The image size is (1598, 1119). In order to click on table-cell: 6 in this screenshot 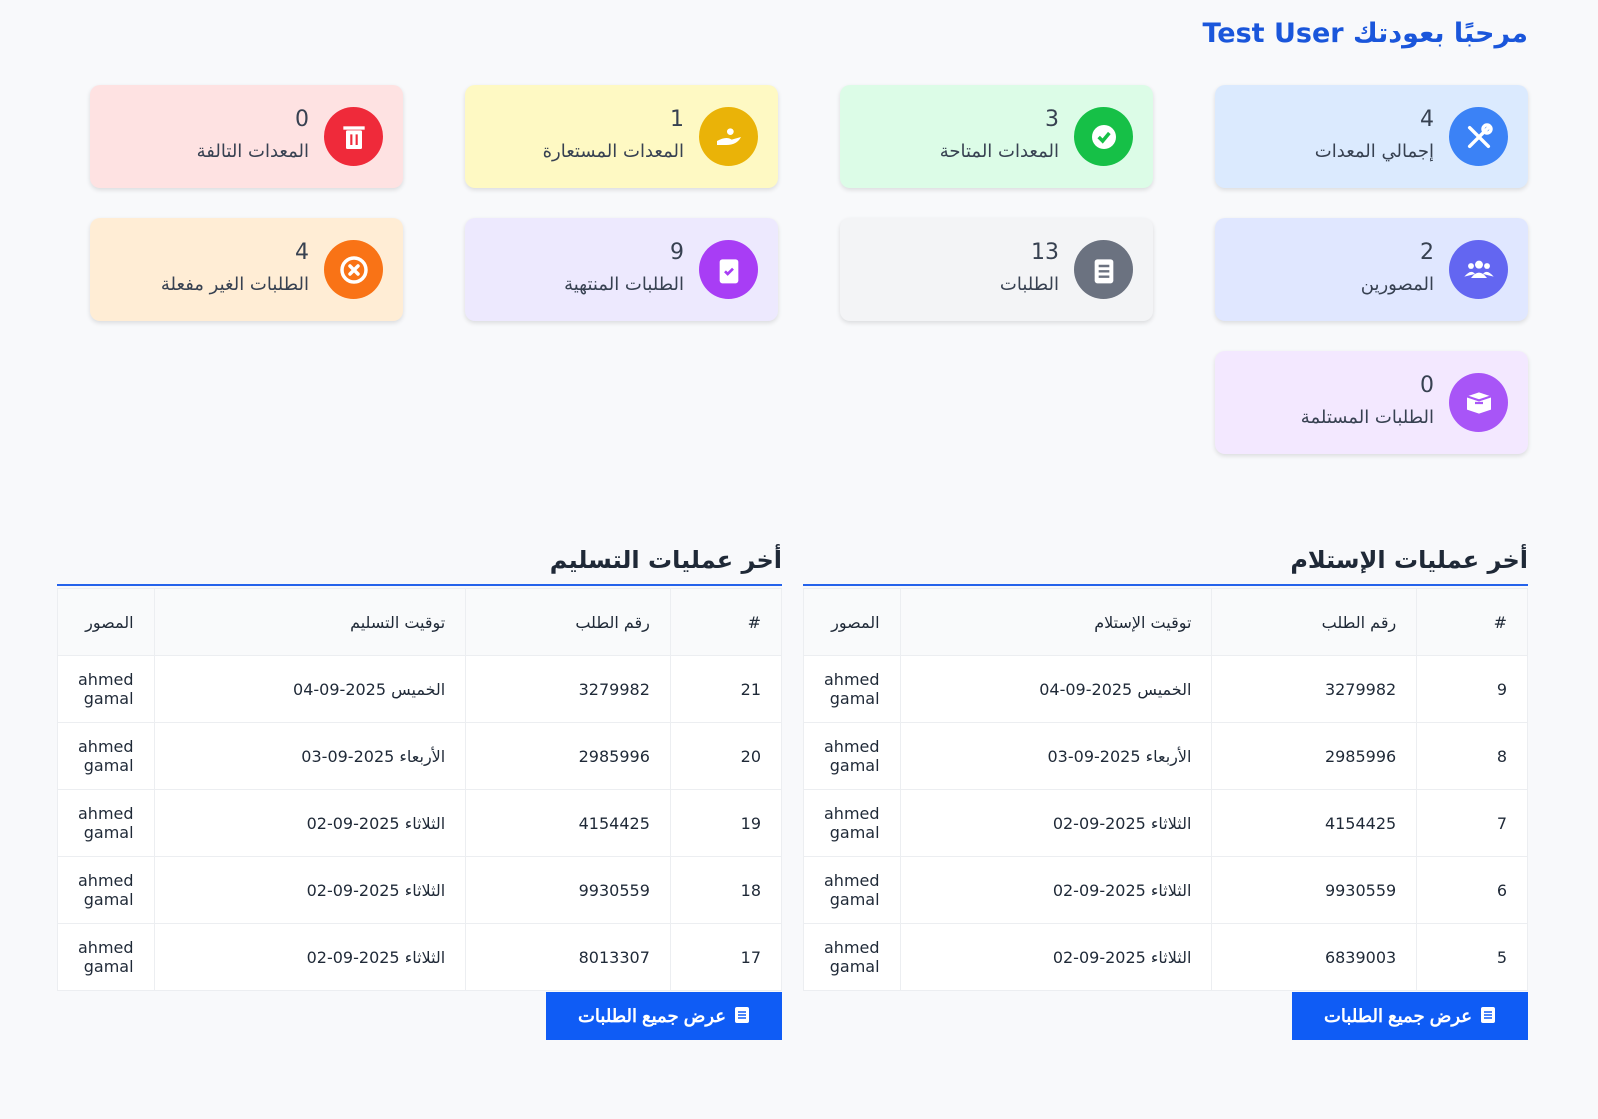, I will do `click(1472, 890)`.